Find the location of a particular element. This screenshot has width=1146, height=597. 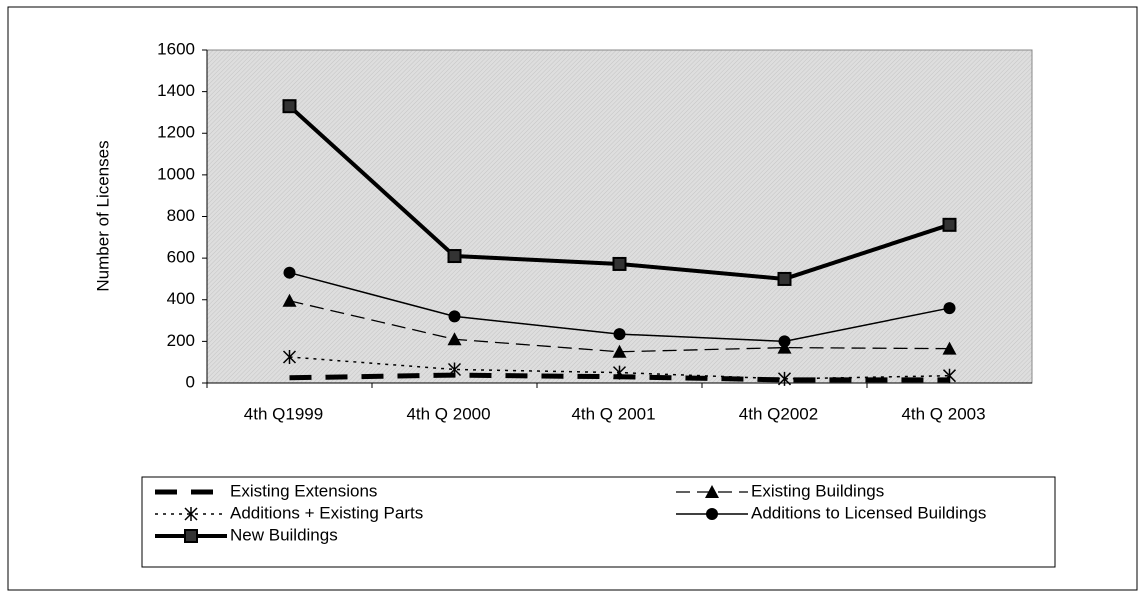

x-tick-label: 4th Q 2003 is located at coordinates (943, 413).